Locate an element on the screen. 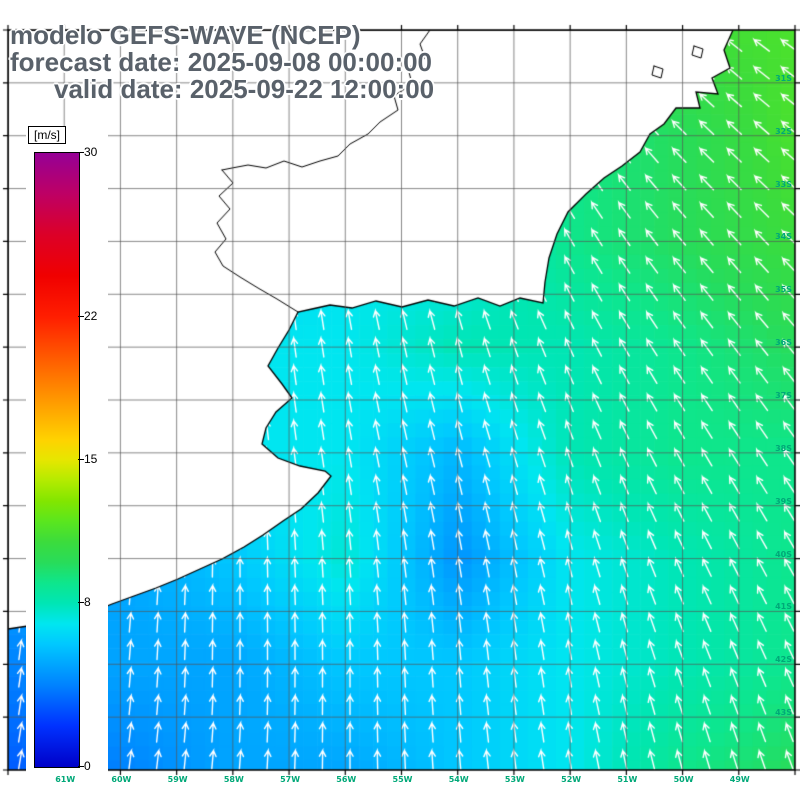 This screenshot has width=800, height=800. lat-grid-label: 34S is located at coordinates (783, 237).